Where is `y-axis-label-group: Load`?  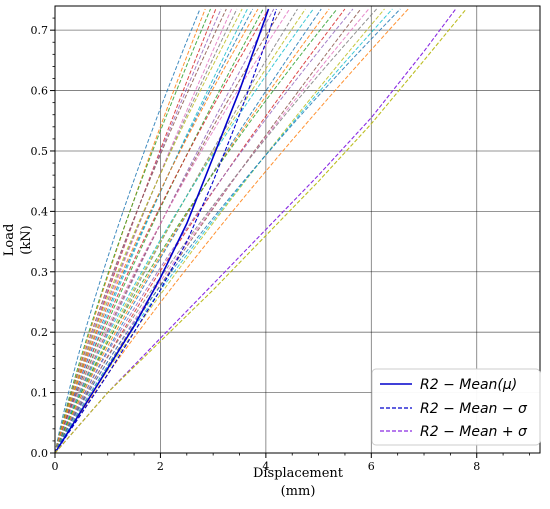 y-axis-label-group: Load is located at coordinates (9, 240).